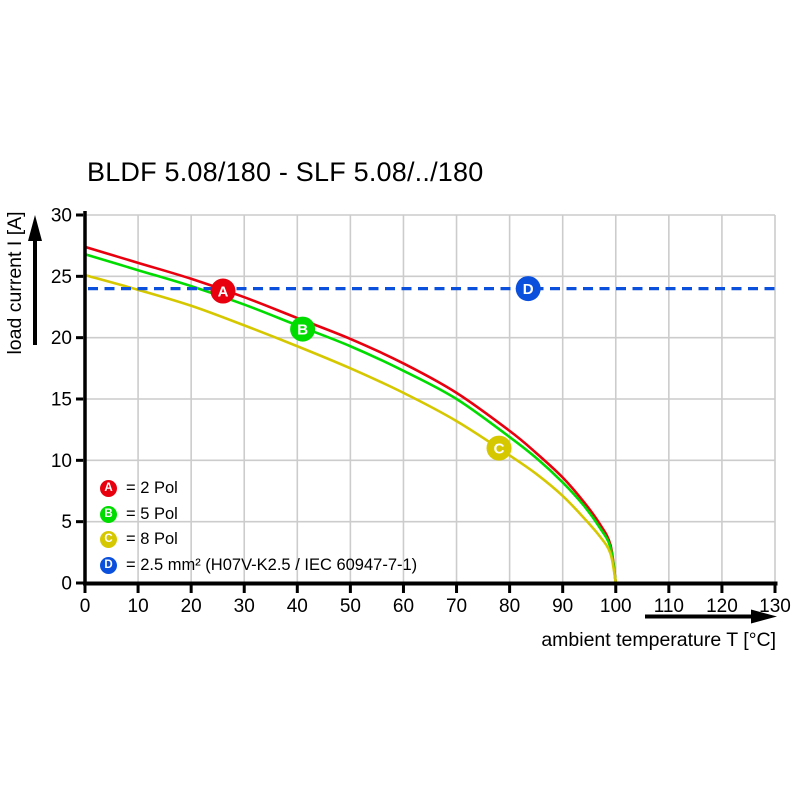 The width and height of the screenshot is (800, 800). Describe the element at coordinates (66, 522) in the screenshot. I see `y-tick-label-5: 5` at that location.